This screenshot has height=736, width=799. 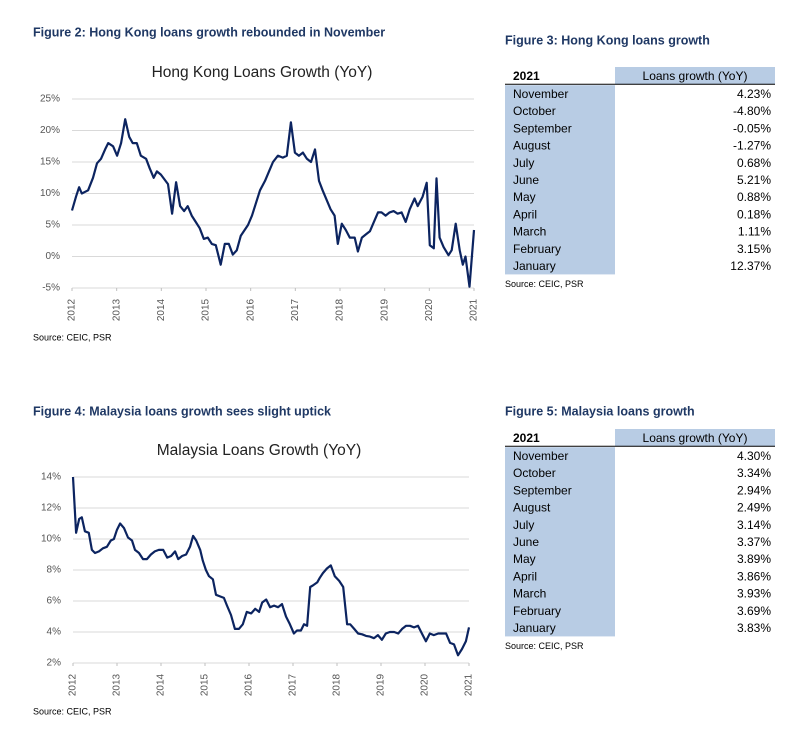 What do you see at coordinates (600, 411) in the screenshot?
I see `table-caption: Figure 5: Malaysia loans growth` at bounding box center [600, 411].